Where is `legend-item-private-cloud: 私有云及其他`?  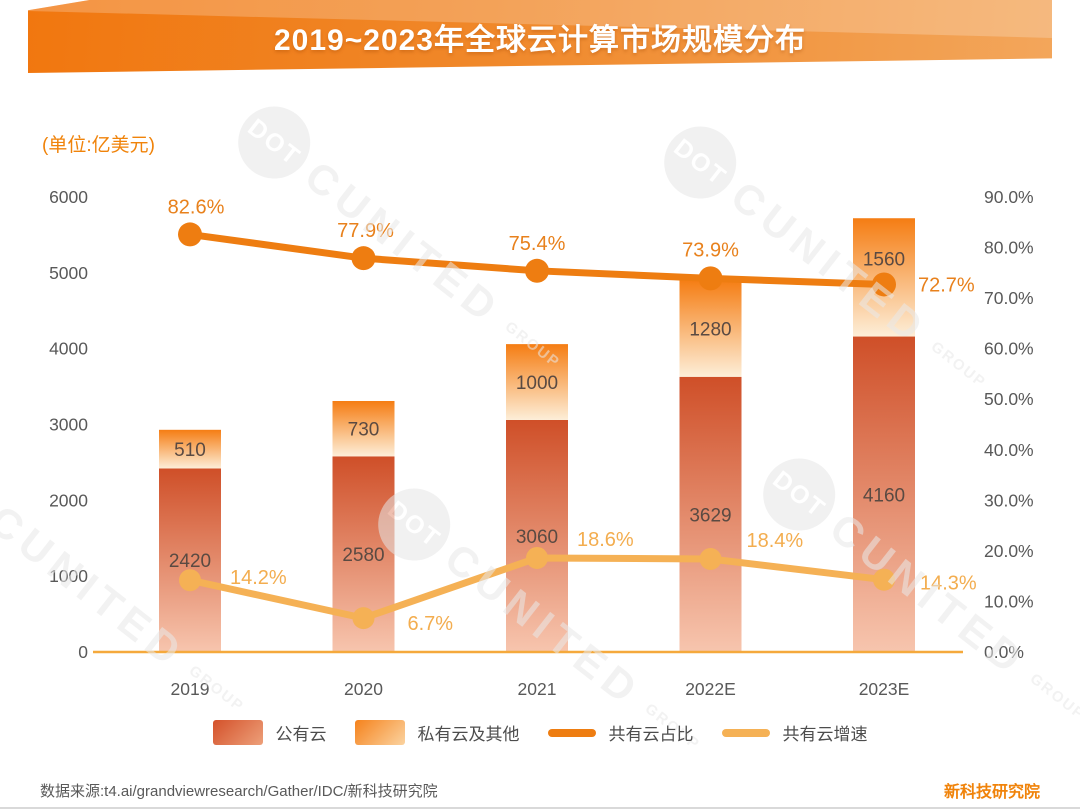 legend-item-private-cloud: 私有云及其他 is located at coordinates (437, 732).